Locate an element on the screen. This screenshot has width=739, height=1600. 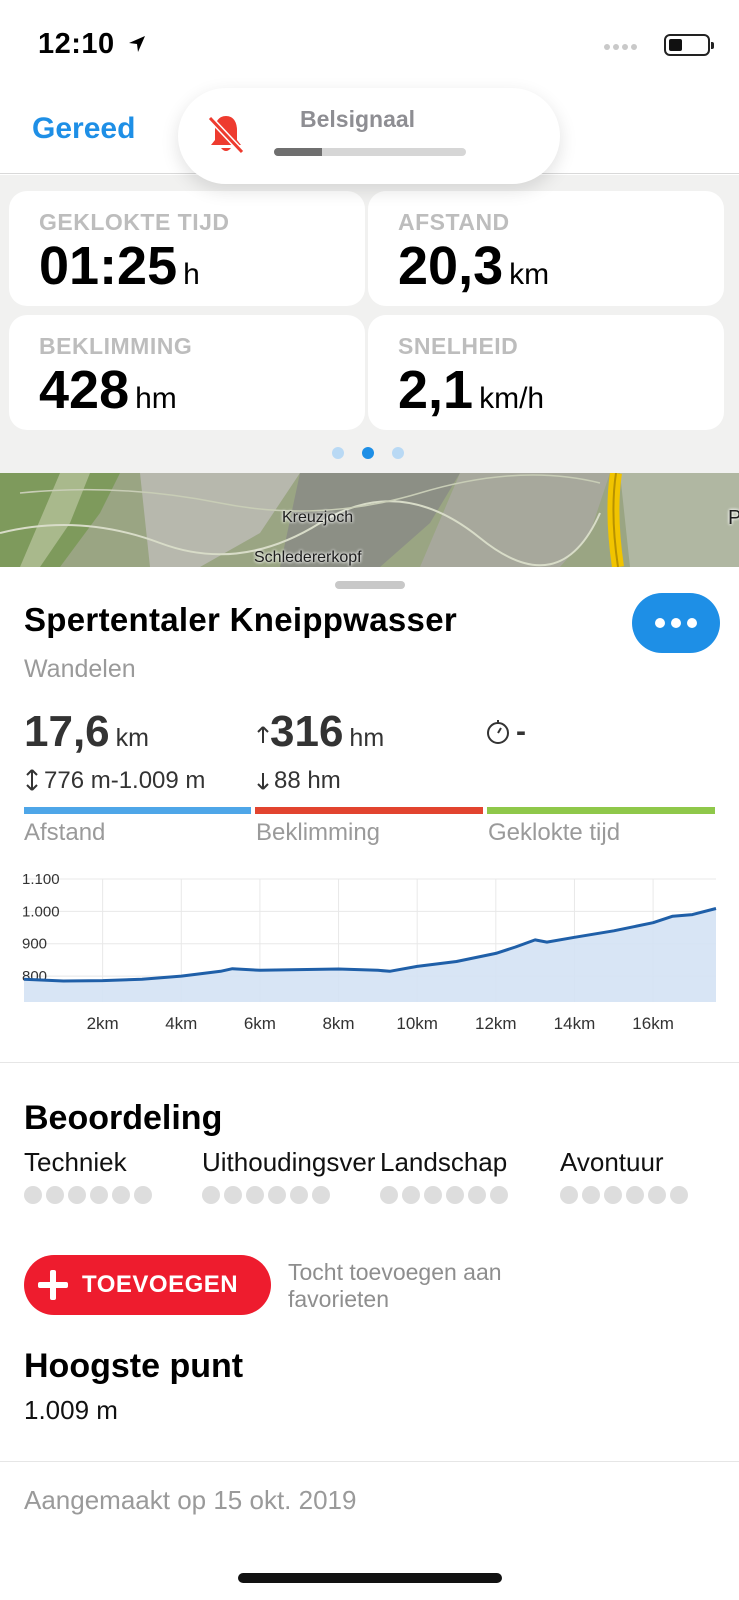
y-tick-label: 900 is located at coordinates (34, 944).